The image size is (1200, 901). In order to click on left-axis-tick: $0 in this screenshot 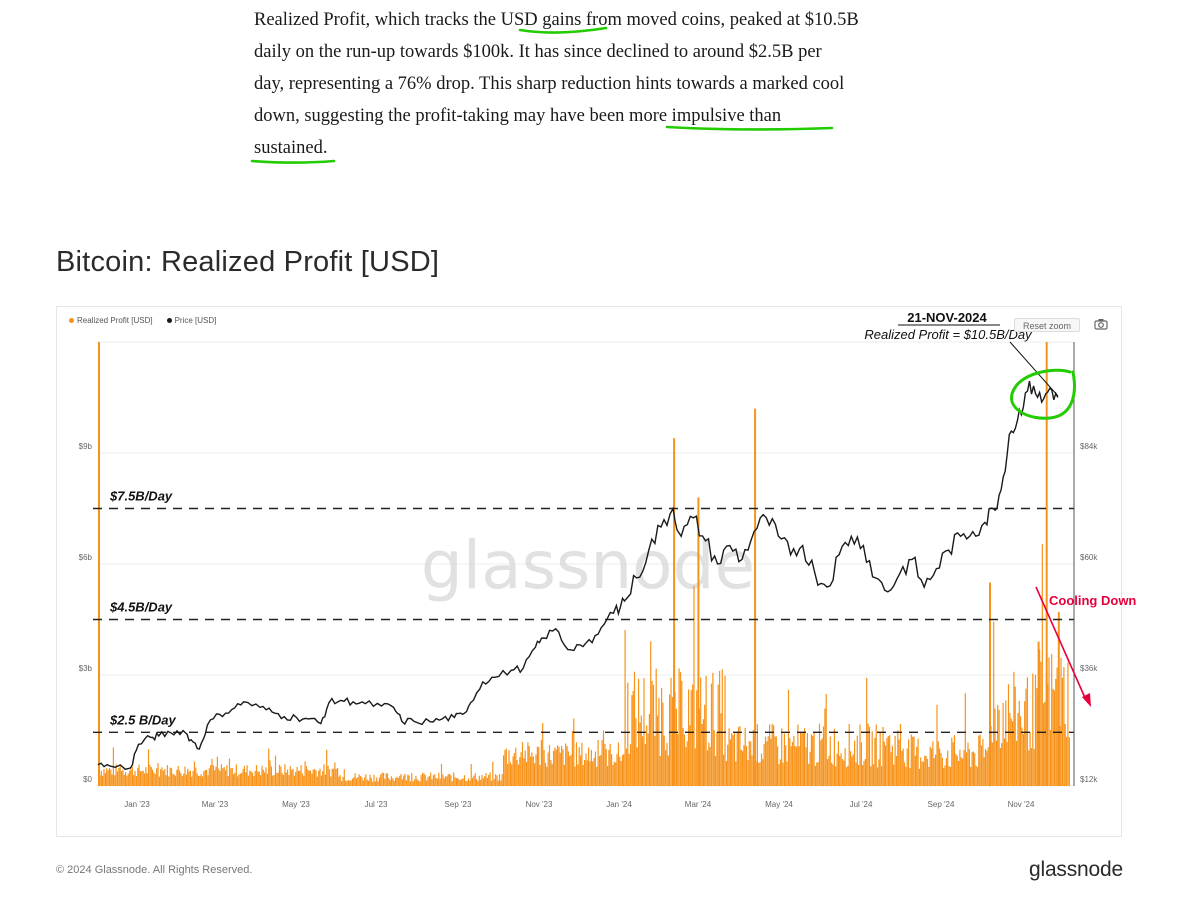, I will do `click(87, 779)`.